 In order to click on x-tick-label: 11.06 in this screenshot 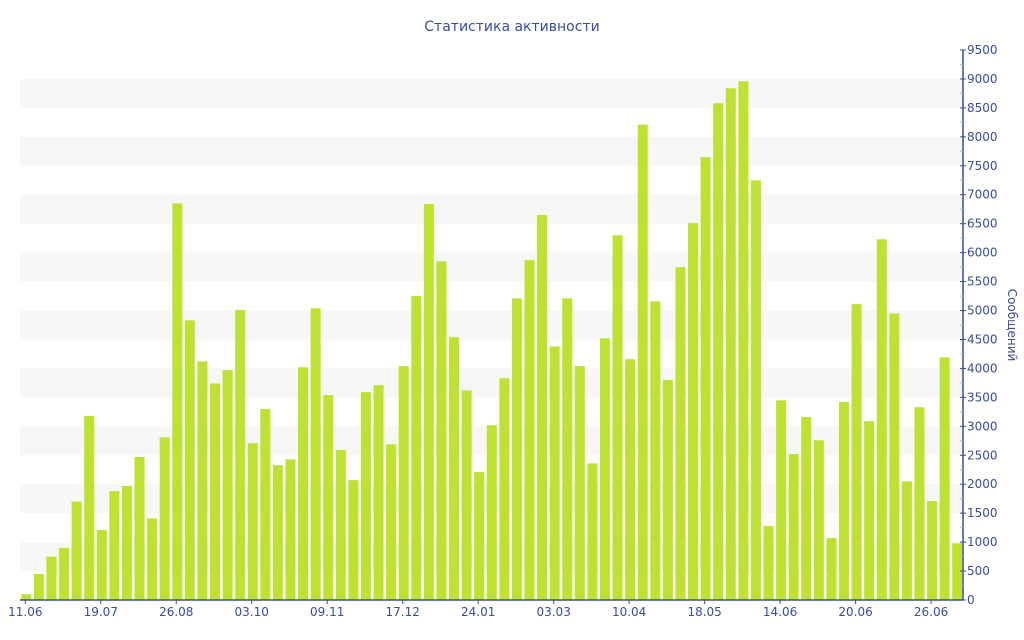, I will do `click(25, 612)`.